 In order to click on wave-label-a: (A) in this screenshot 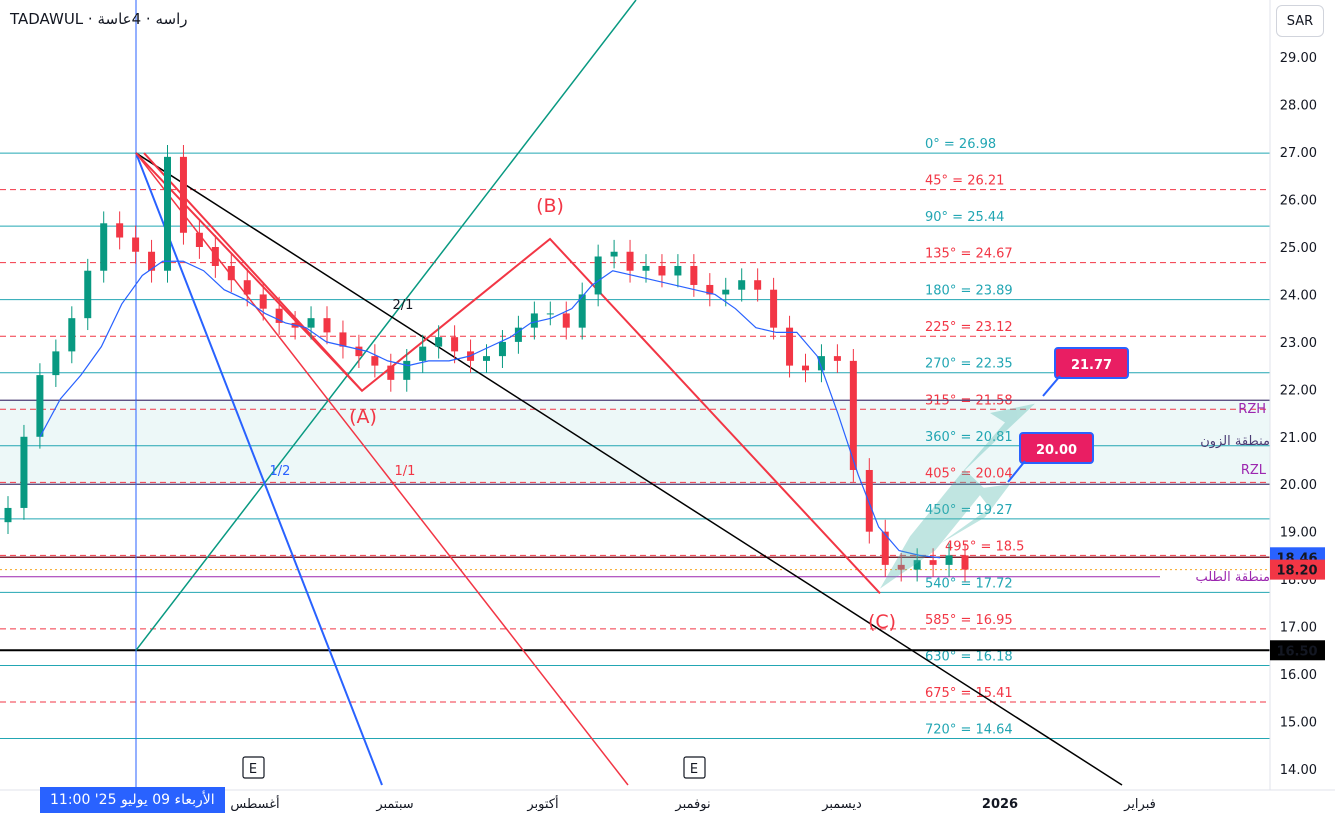, I will do `click(363, 417)`.